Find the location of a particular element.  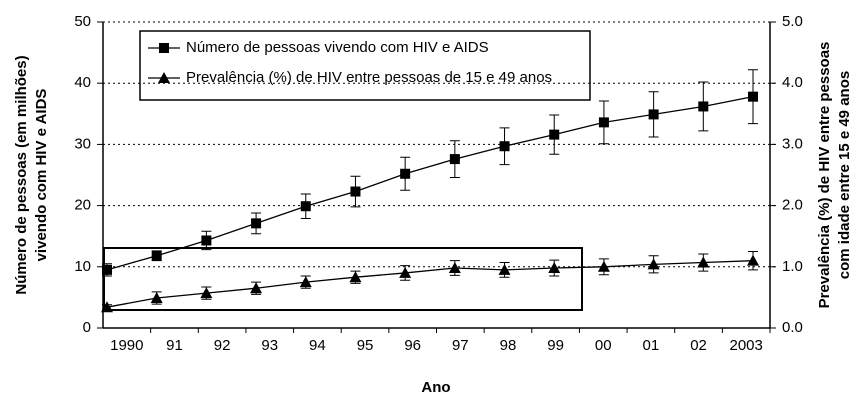

x-tick-label: 96 is located at coordinates (412, 345).